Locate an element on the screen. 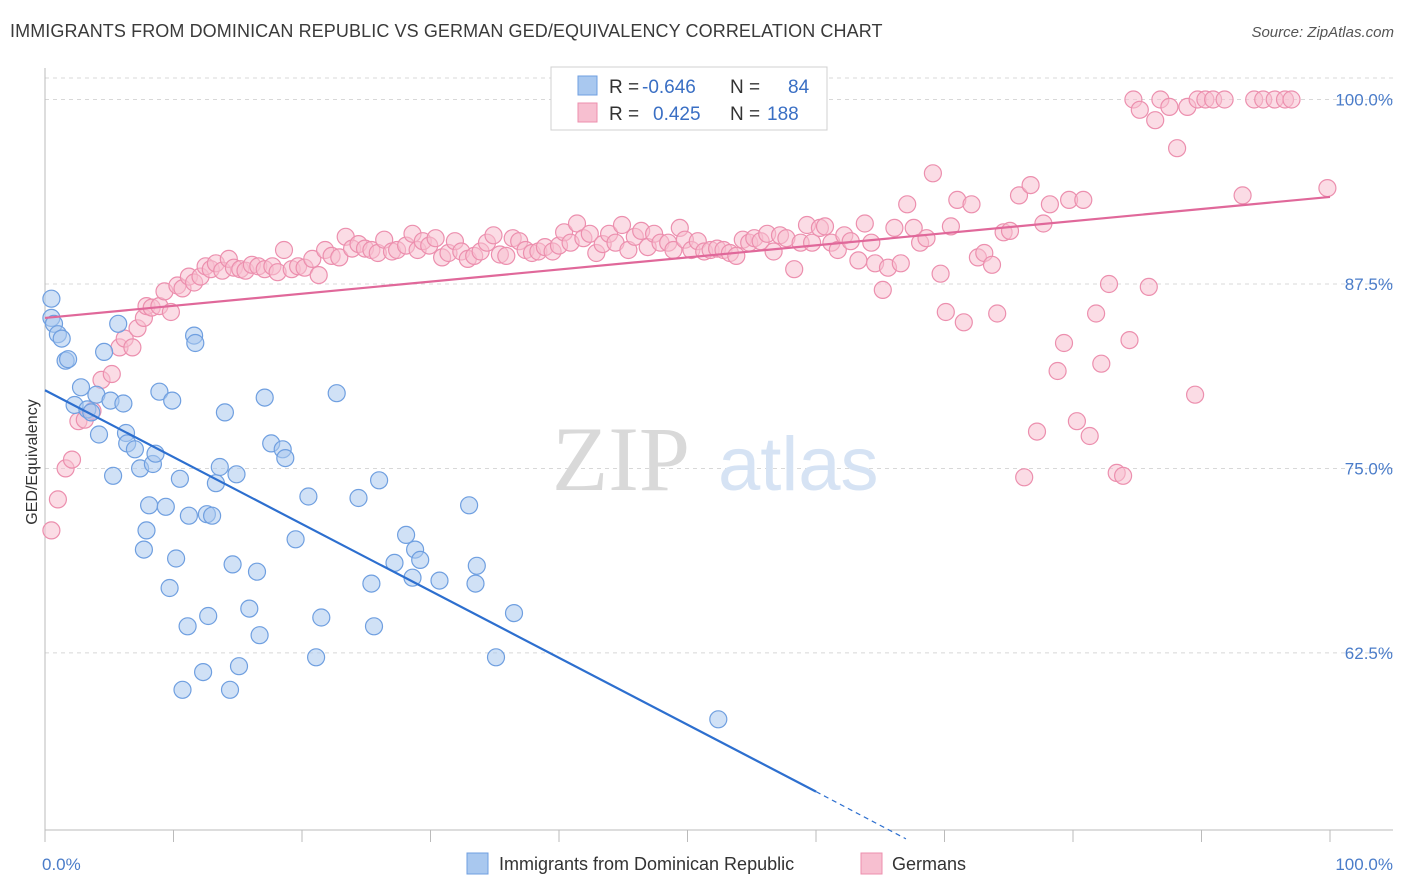 The image size is (1406, 892). legend-n-value-2: 188 is located at coordinates (783, 114).